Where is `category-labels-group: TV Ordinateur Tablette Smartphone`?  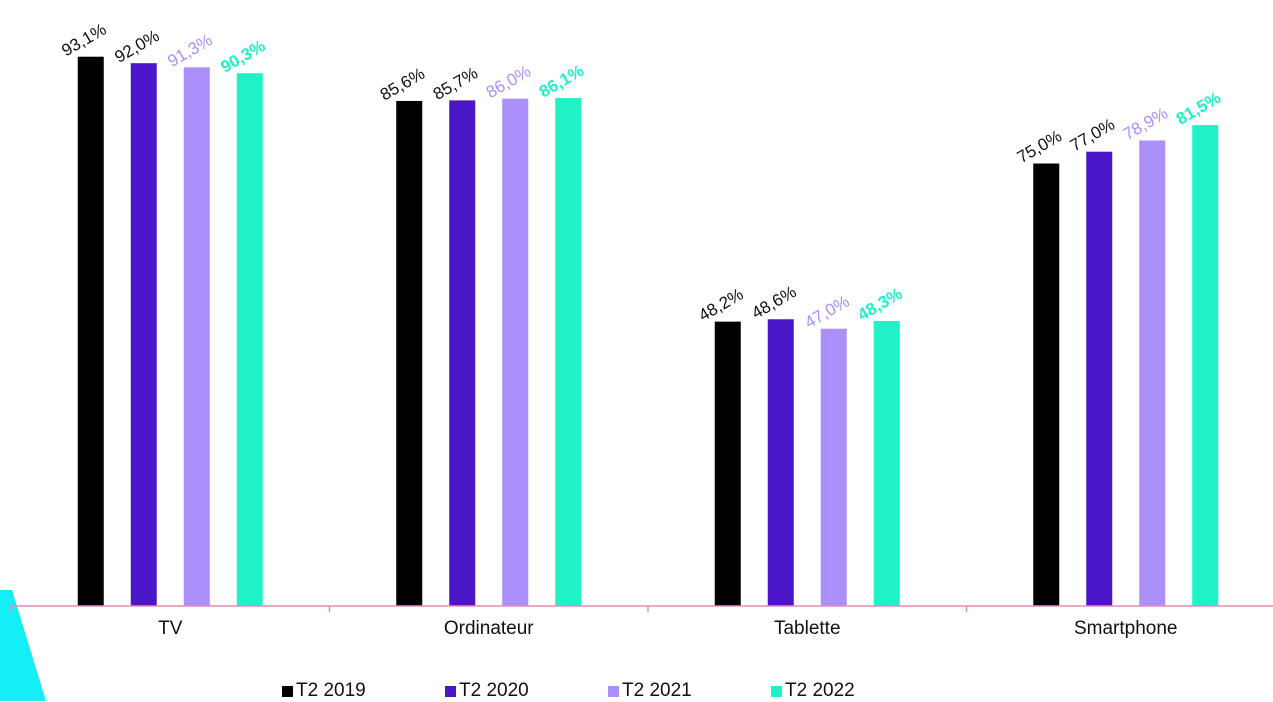 category-labels-group: TV Ordinateur Tablette Smartphone is located at coordinates (667, 628).